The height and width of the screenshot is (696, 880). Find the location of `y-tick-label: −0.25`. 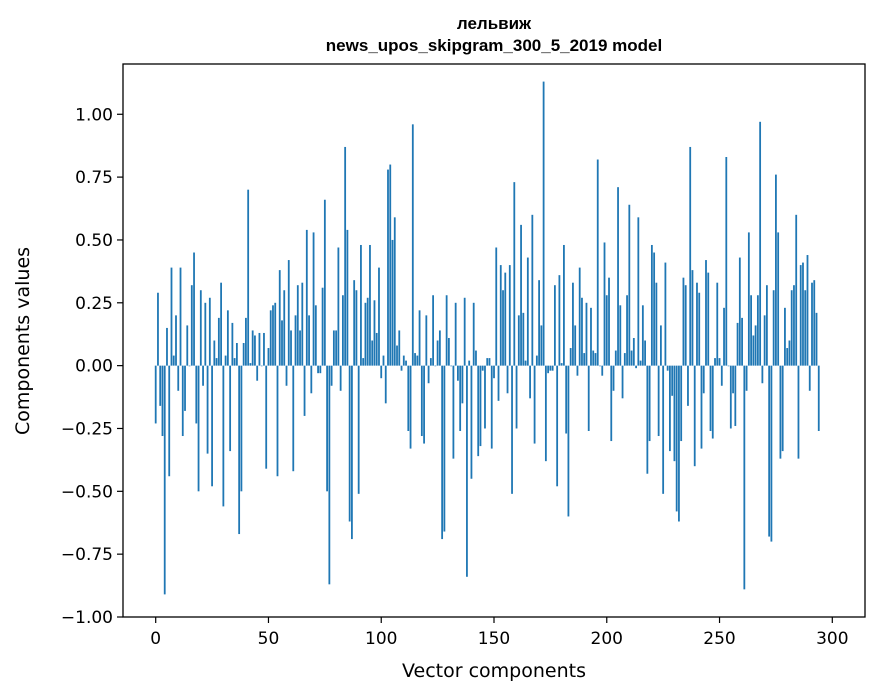

y-tick-label: −0.25 is located at coordinates (87, 429).